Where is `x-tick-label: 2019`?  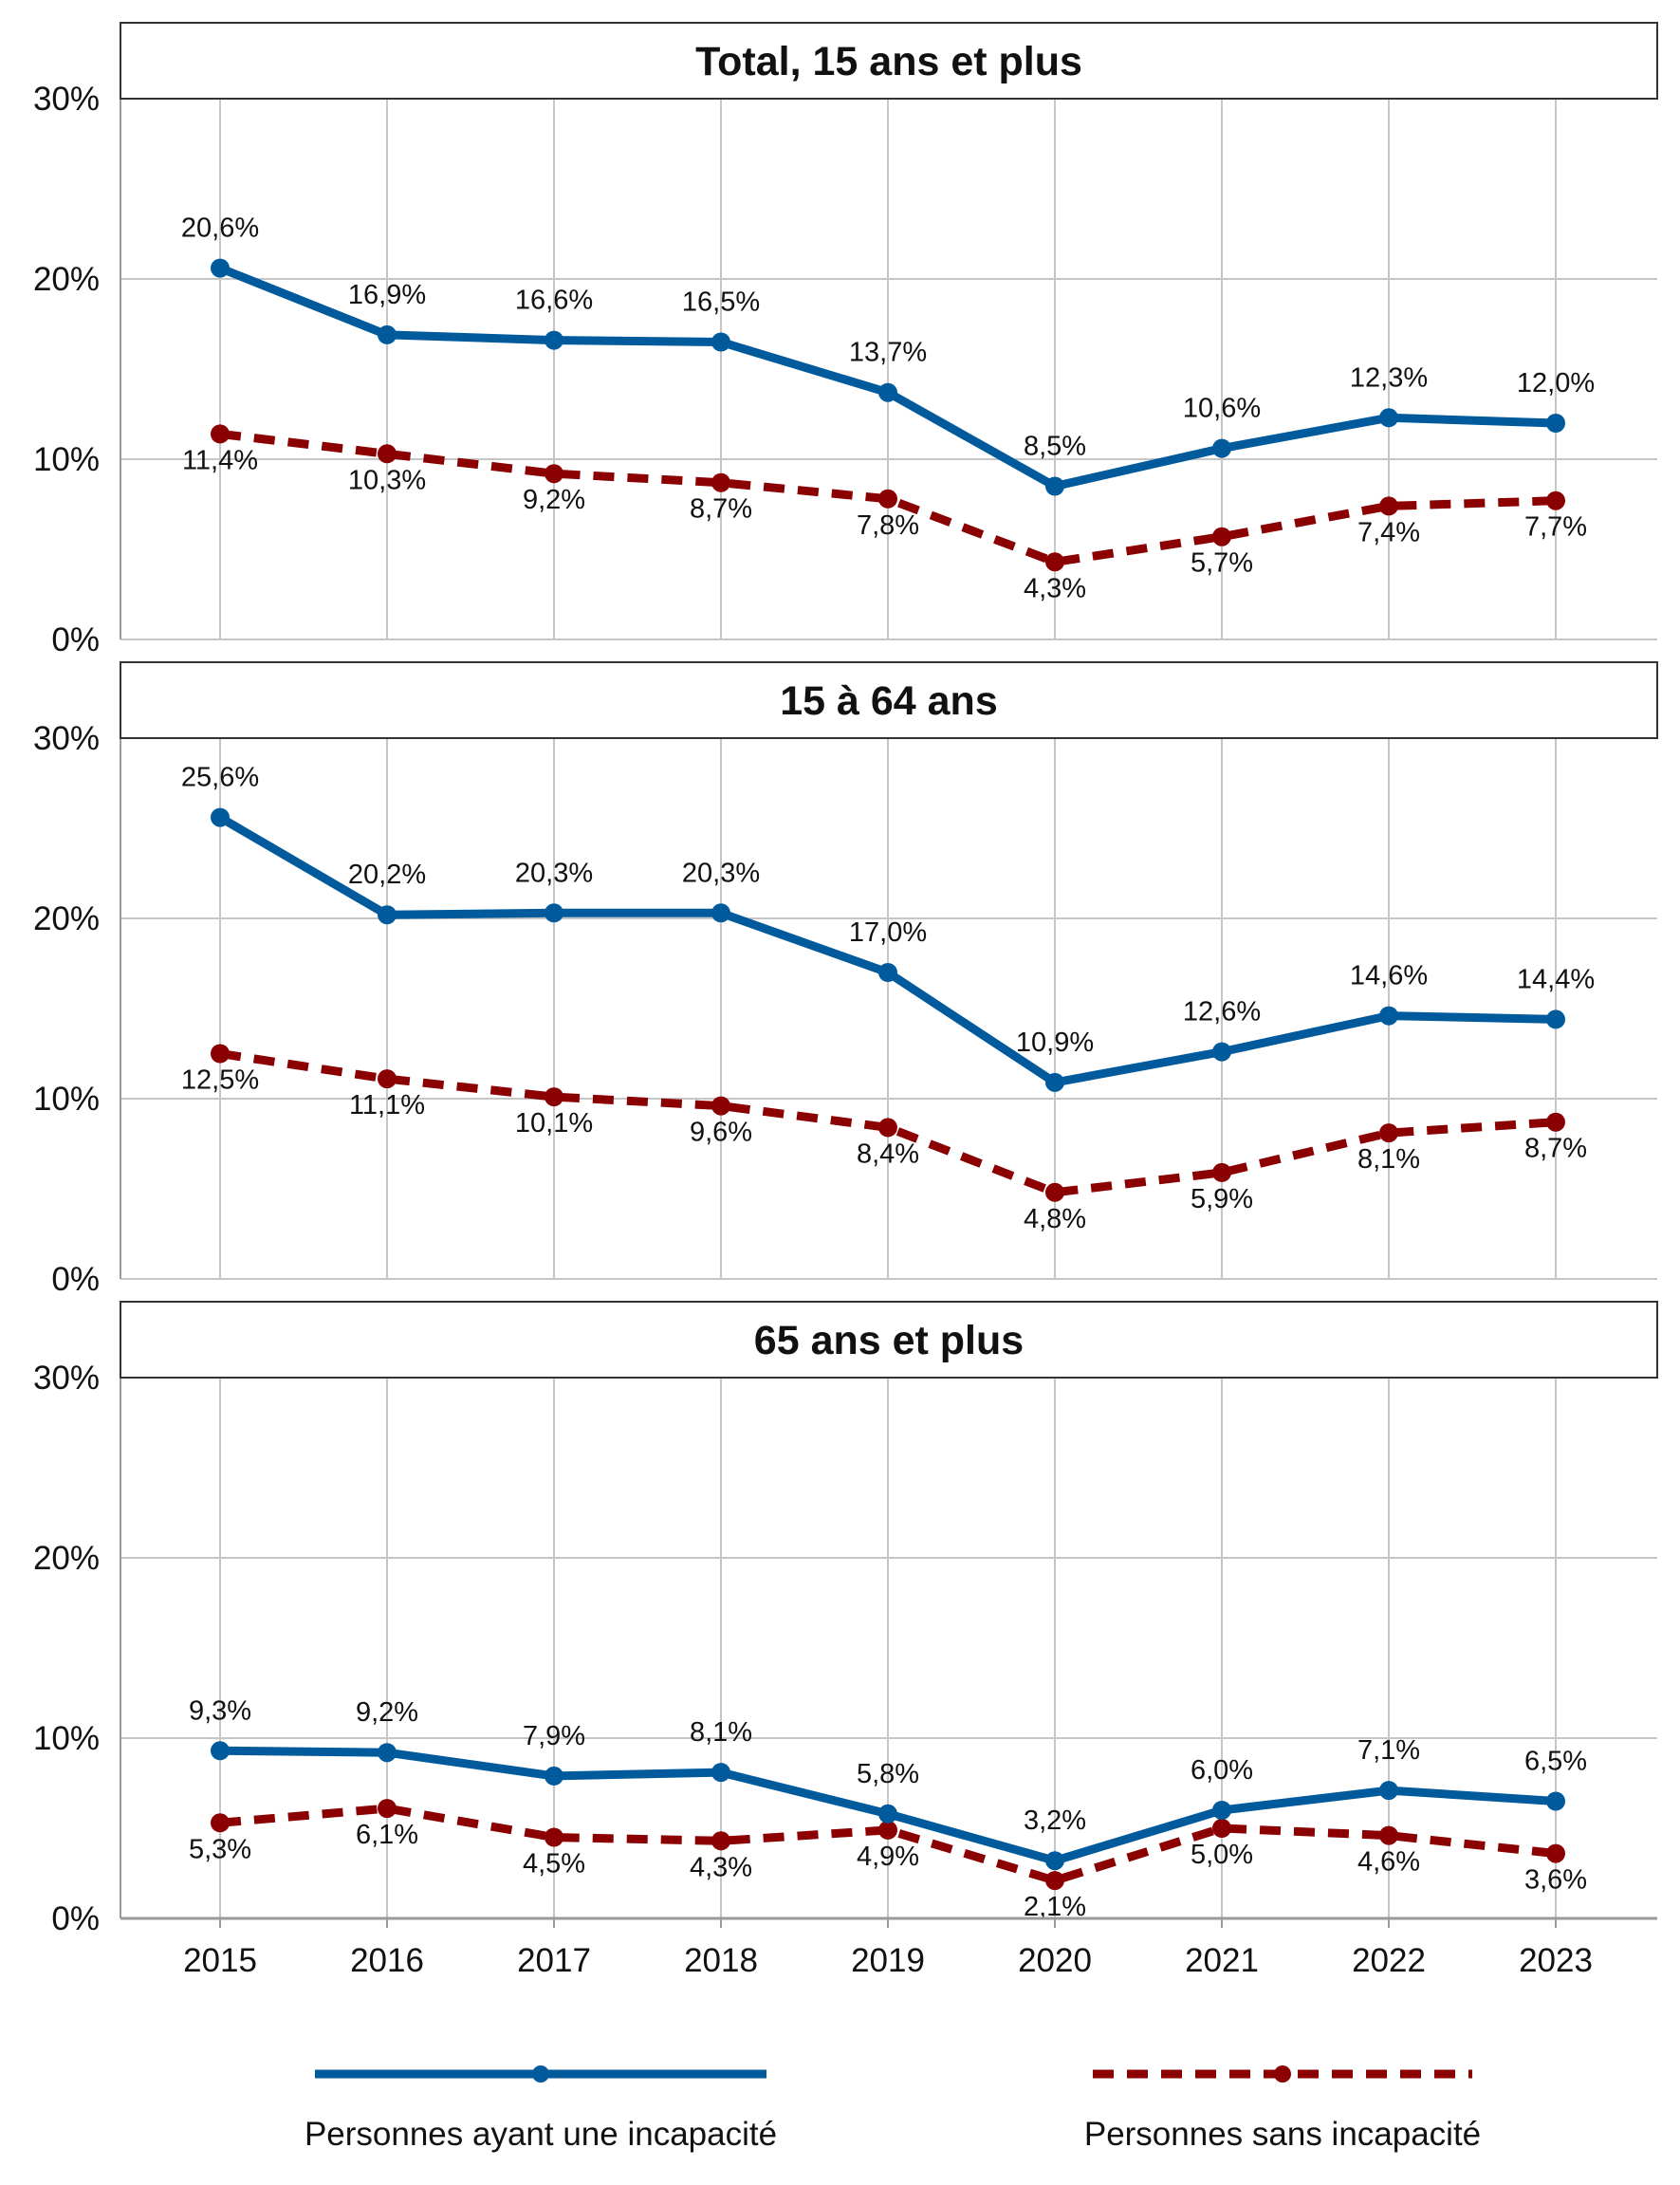
x-tick-label: 2019 is located at coordinates (888, 1960).